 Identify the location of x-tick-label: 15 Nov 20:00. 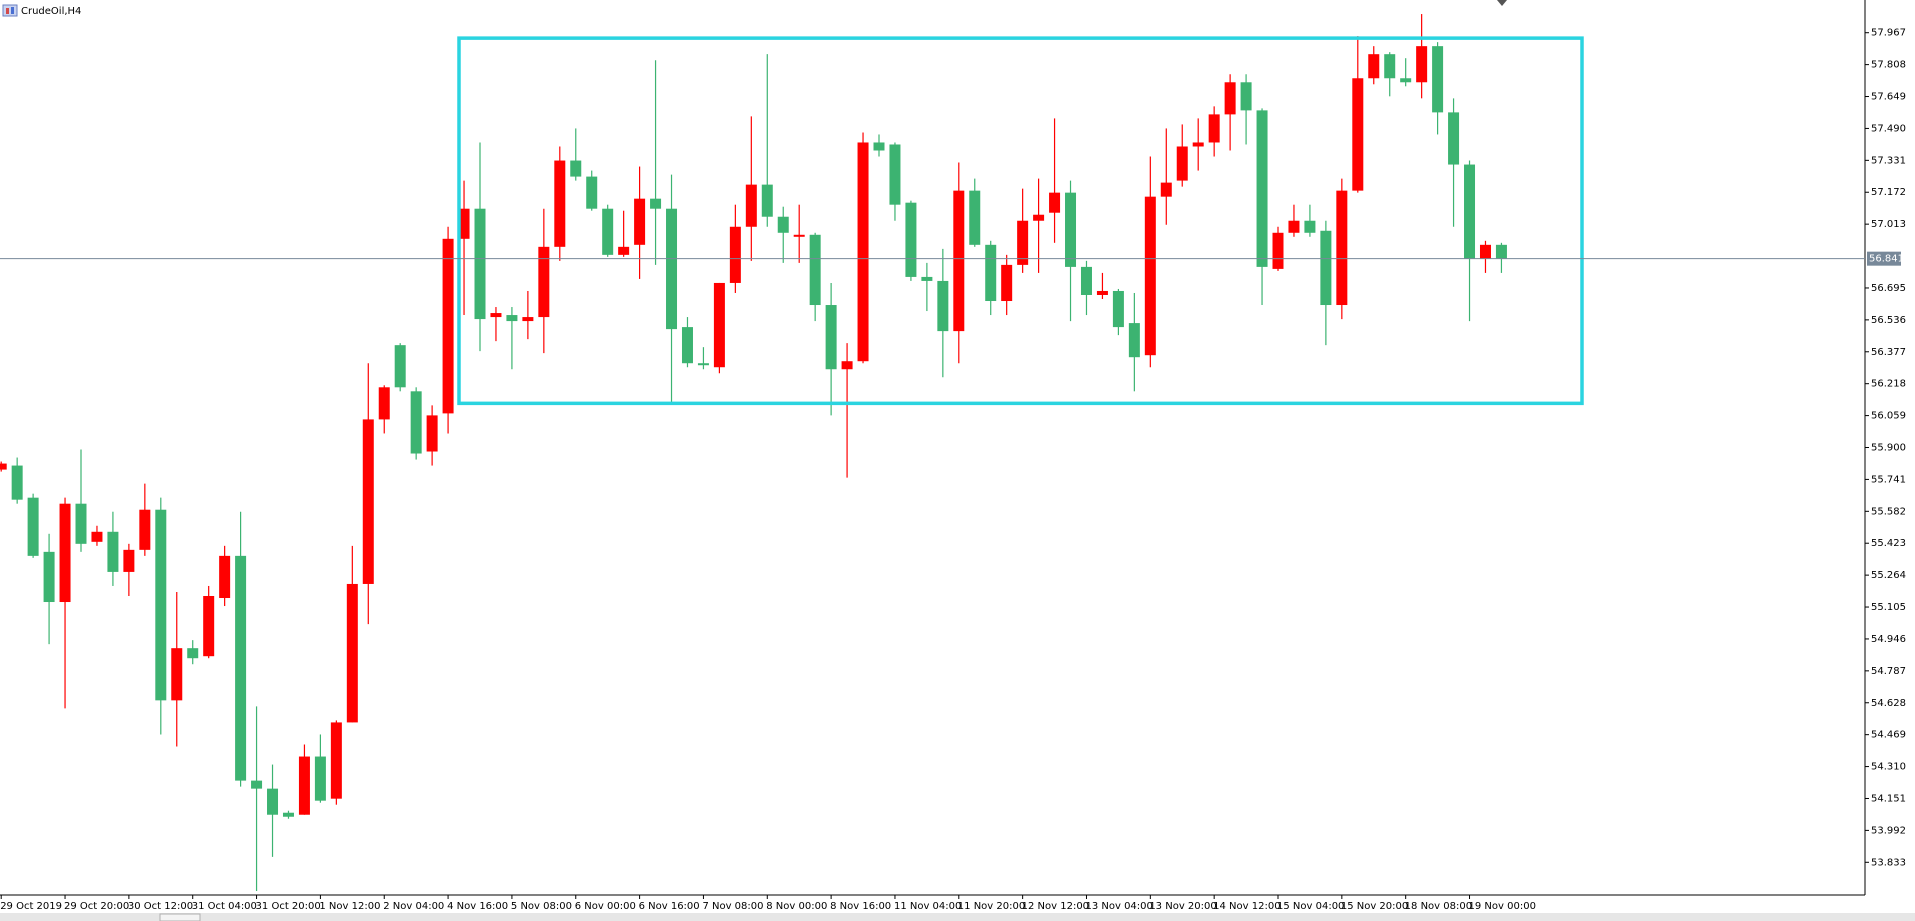
(1374, 906).